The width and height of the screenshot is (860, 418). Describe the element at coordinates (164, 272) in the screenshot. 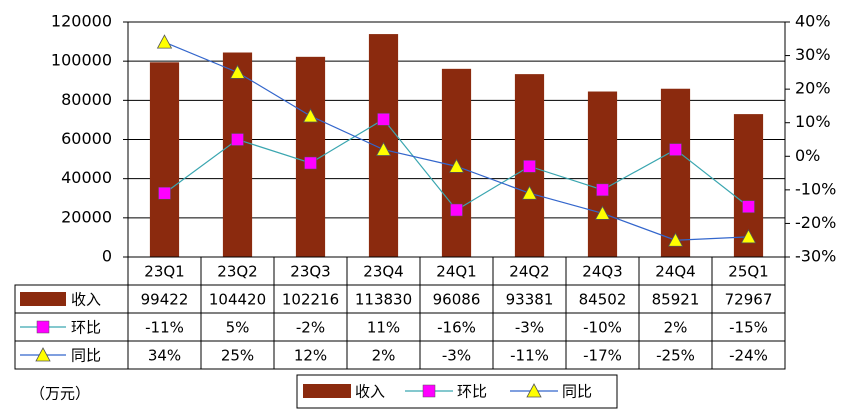

I see `x-tick-label: 23Q1` at that location.